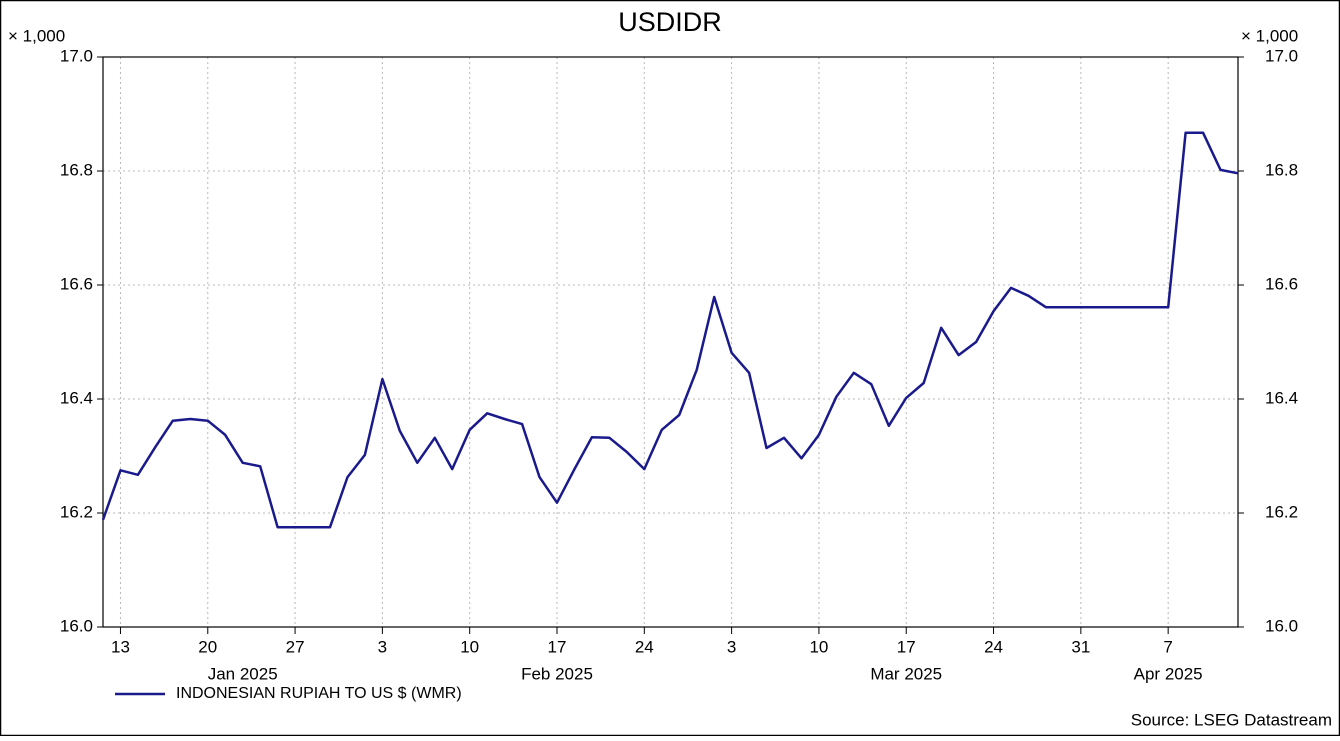 This screenshot has height=741, width=1340. Describe the element at coordinates (1281, 283) in the screenshot. I see `y2-tick-label: 16.6` at that location.